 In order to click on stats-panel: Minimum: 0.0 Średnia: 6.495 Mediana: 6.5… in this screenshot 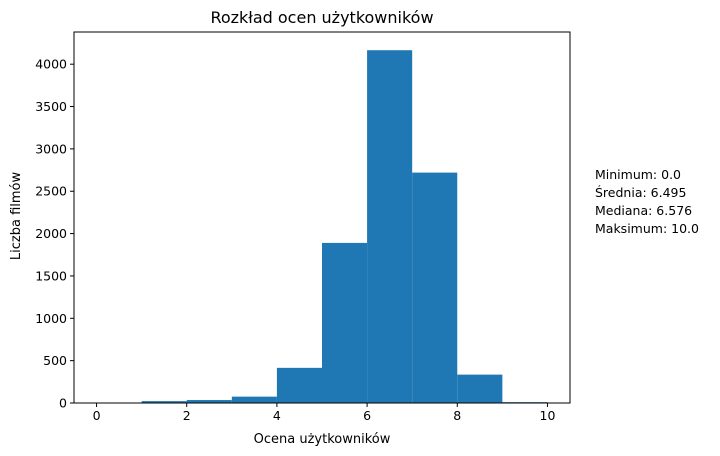, I will do `click(647, 202)`.